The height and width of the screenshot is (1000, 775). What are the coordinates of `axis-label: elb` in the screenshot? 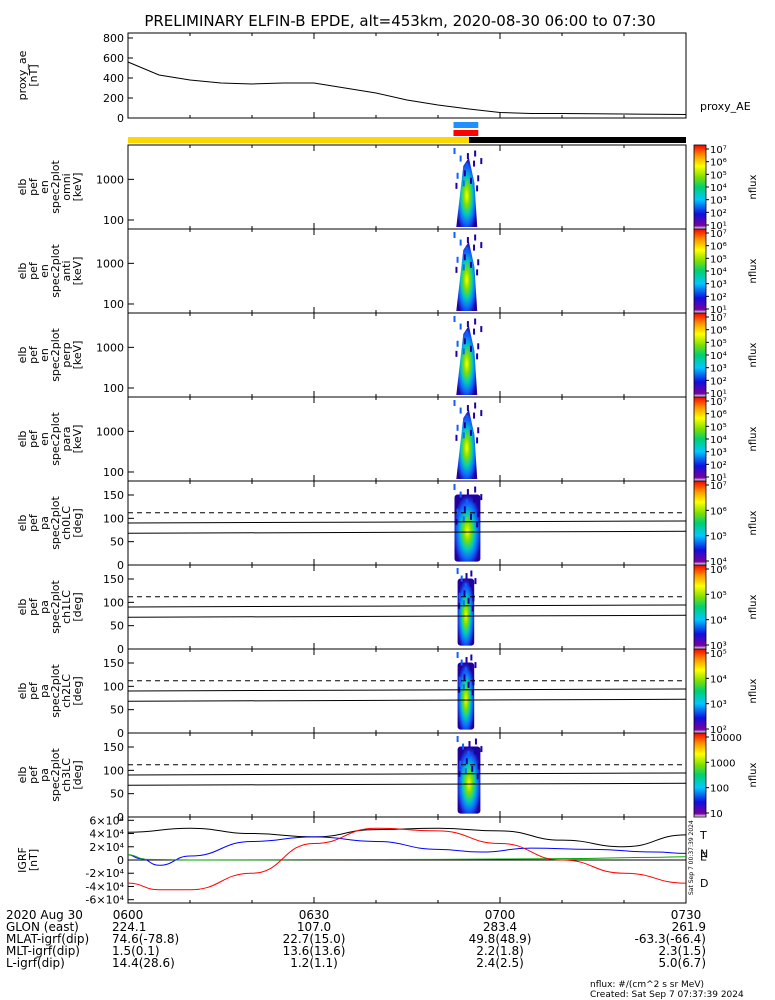 It's located at (22, 691).